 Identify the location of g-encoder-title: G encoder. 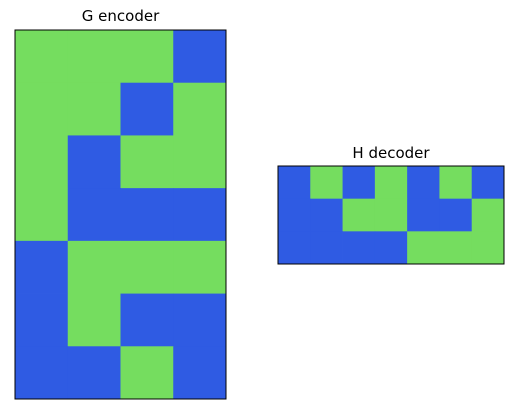
(120, 16).